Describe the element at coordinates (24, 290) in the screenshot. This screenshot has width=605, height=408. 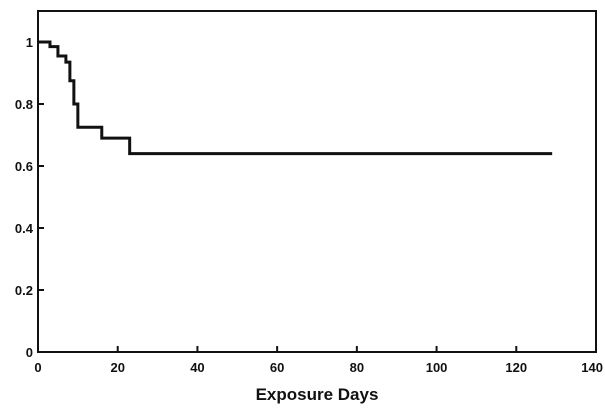
I see `y-tick-label: 0.2` at that location.